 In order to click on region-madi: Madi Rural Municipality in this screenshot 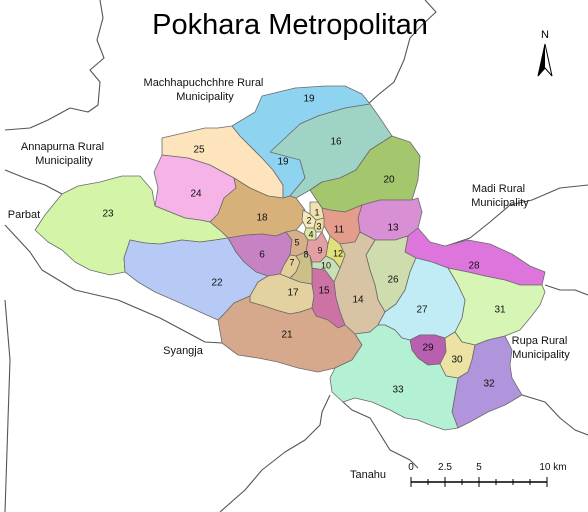, I will do `click(500, 196)`.